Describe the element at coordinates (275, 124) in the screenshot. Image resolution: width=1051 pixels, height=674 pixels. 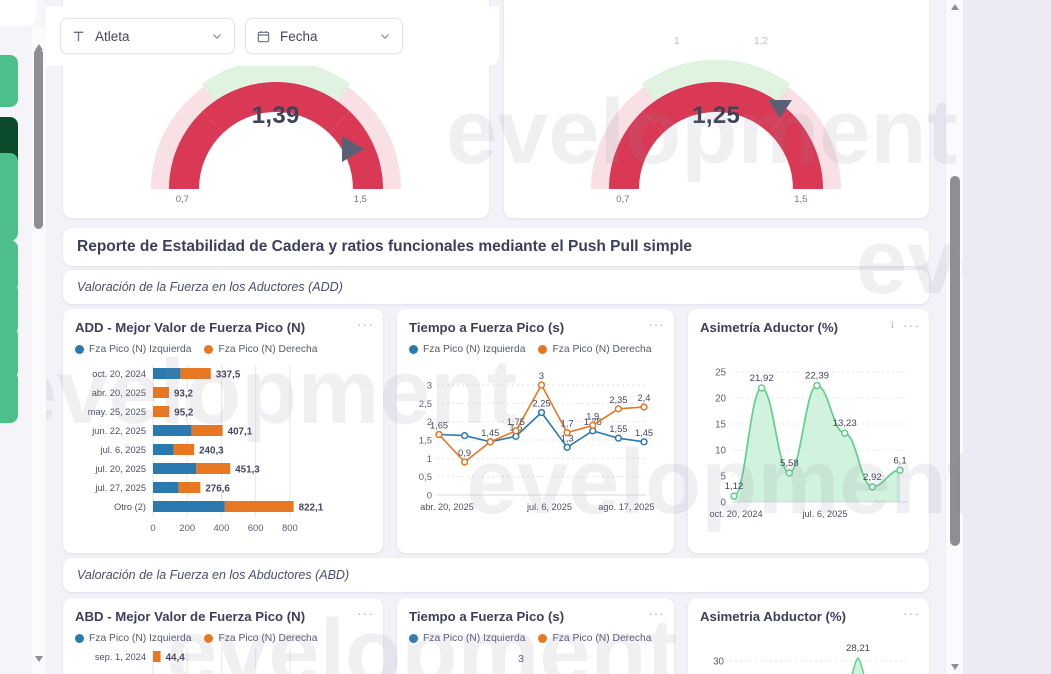
I see `gauge-left-svg` at that location.